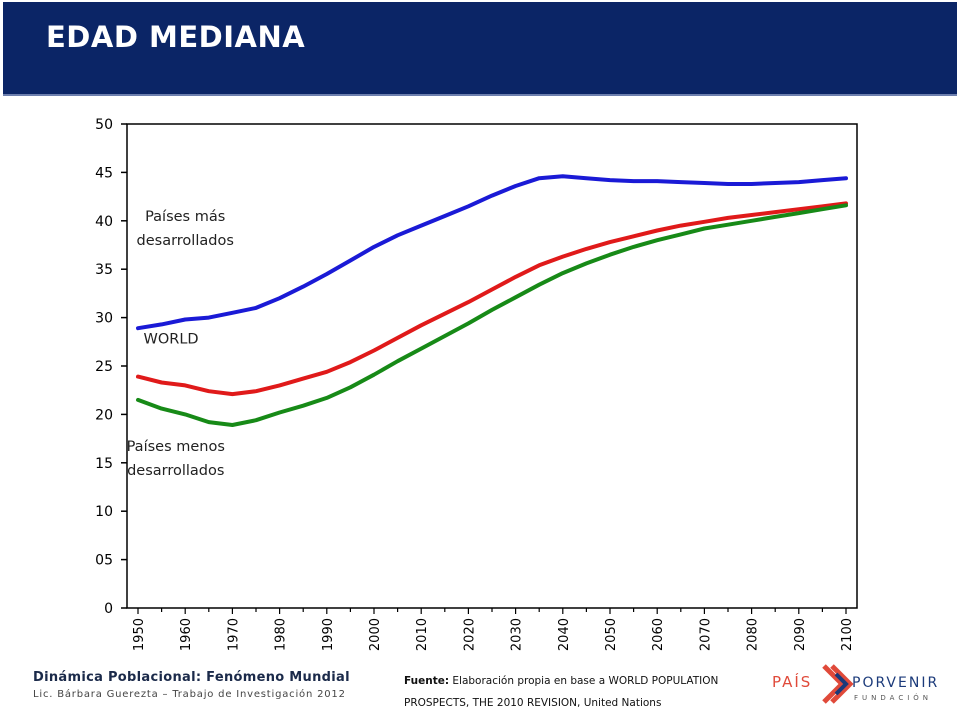 Image resolution: width=960 pixels, height=720 pixels. What do you see at coordinates (705, 634) in the screenshot?
I see `x-tick-label: 2070` at bounding box center [705, 634].